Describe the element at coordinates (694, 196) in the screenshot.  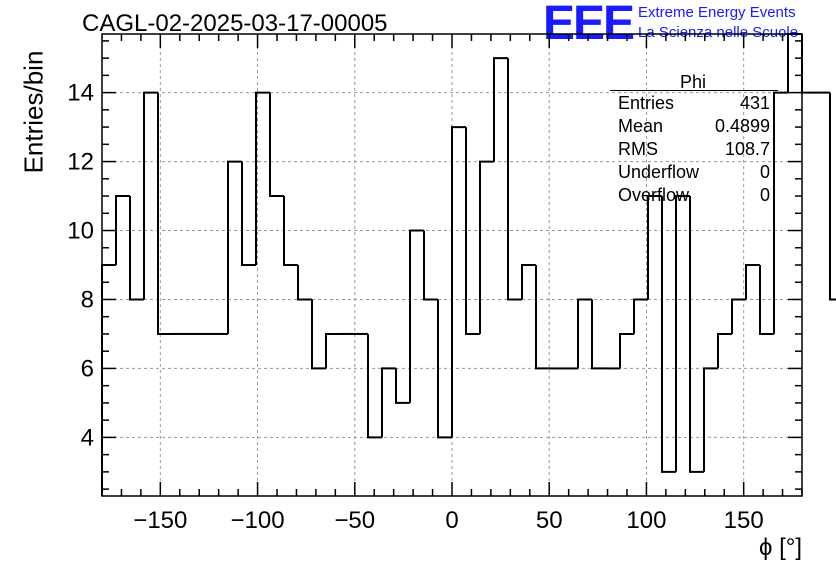
I see `stats-row-overflow: Overflow 0` at that location.